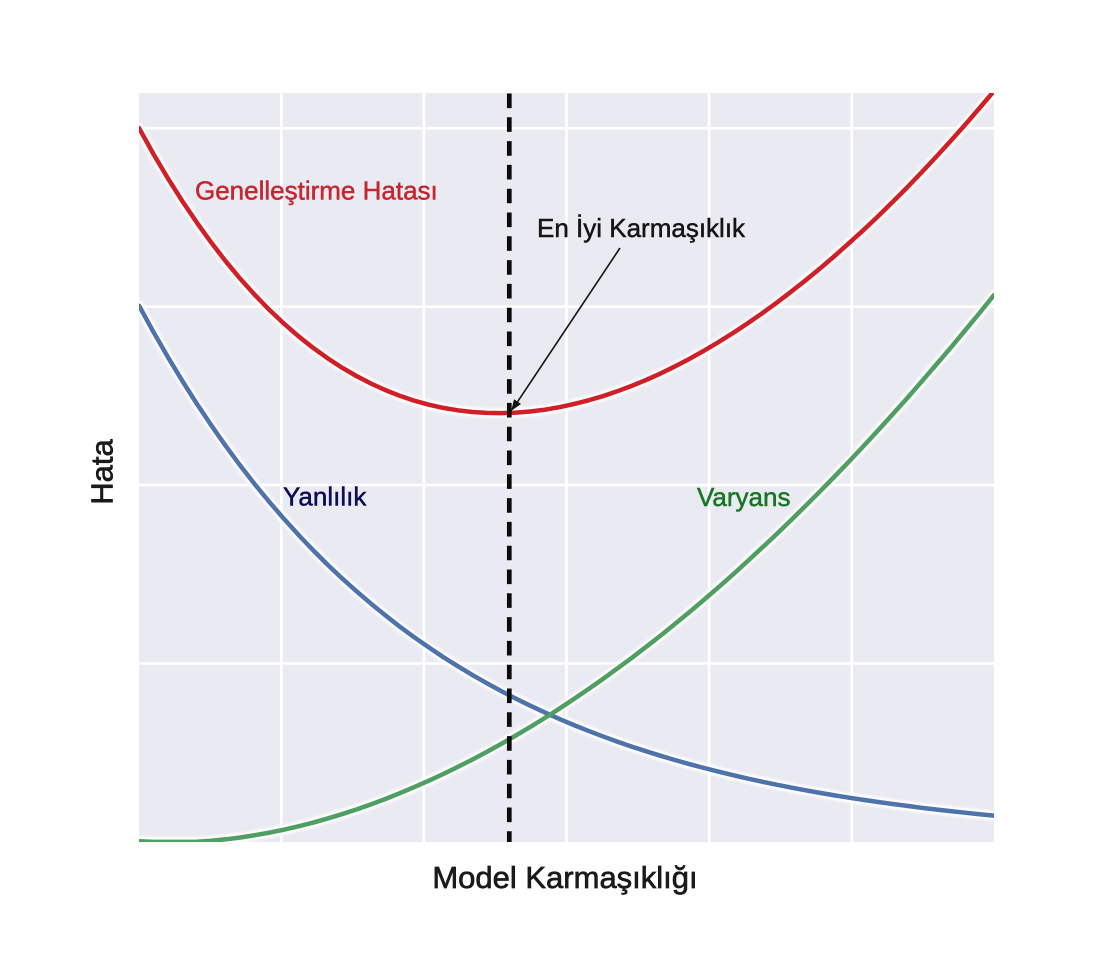 This screenshot has width=1104, height=960. Describe the element at coordinates (102, 472) in the screenshot. I see `svg-text: Hata` at that location.